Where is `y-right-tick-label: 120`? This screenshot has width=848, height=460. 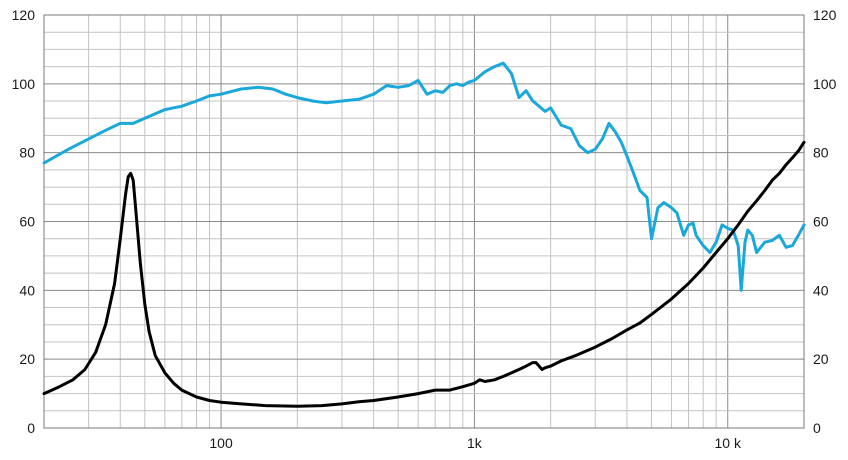
y-right-tick-label: 120 is located at coordinates (825, 15).